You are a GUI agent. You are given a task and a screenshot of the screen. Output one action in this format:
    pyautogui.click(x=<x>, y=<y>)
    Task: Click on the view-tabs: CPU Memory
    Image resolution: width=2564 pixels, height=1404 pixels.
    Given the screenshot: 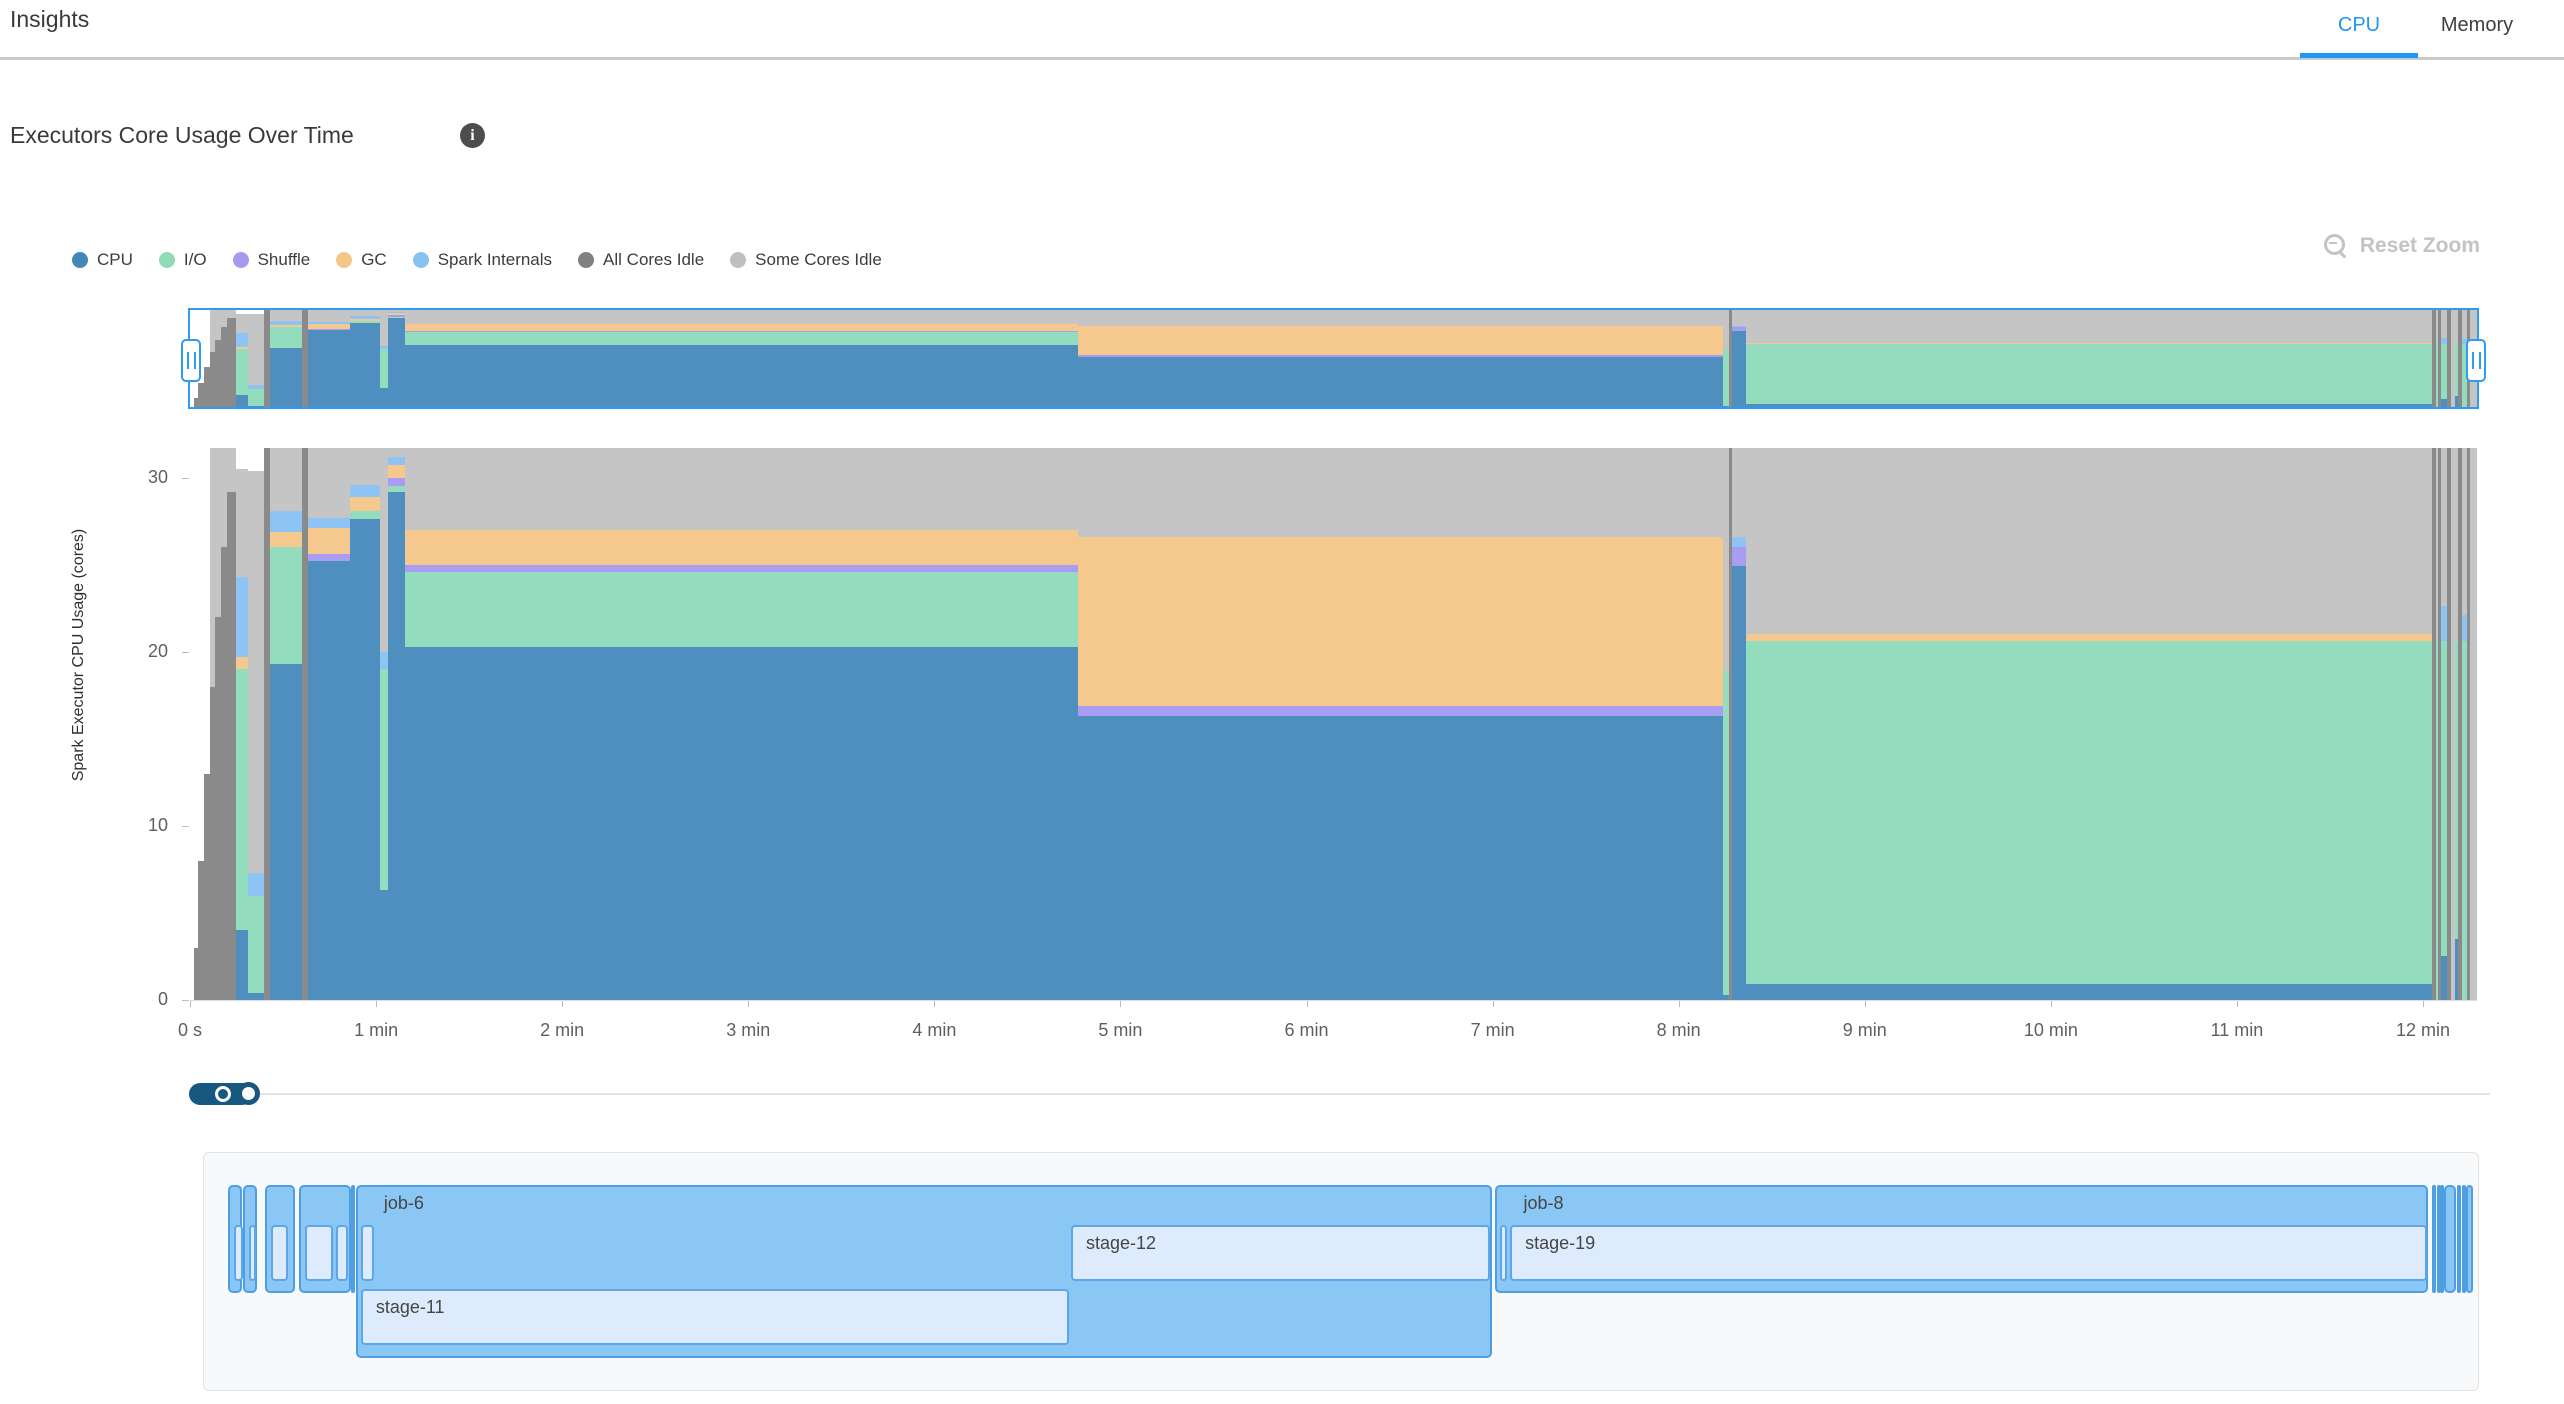 What is the action you would take?
    pyautogui.click(x=2418, y=31)
    